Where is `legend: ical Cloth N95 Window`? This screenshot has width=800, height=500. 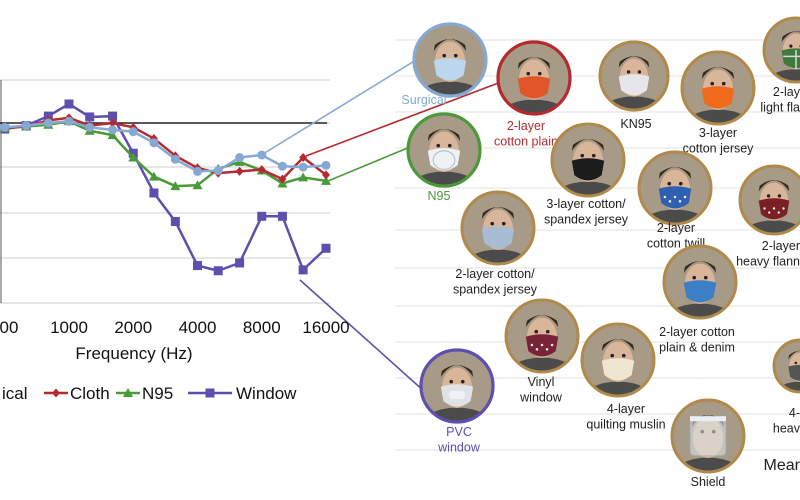 legend: ical Cloth N95 Window is located at coordinates (149, 393).